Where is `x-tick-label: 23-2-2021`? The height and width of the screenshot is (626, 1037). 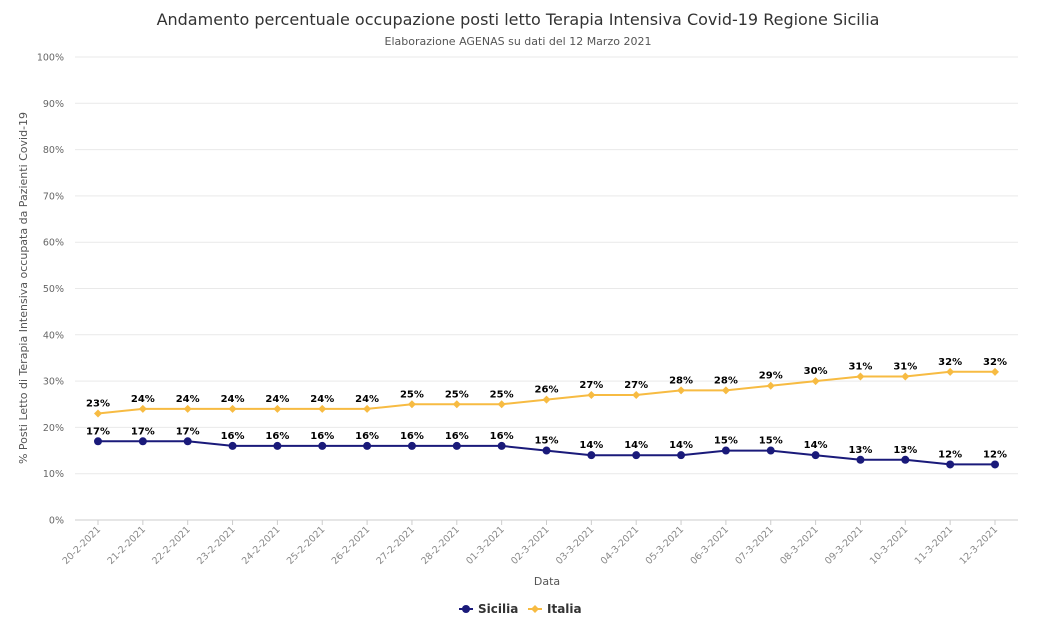 x-tick-label: 23-2-2021 is located at coordinates (216, 545).